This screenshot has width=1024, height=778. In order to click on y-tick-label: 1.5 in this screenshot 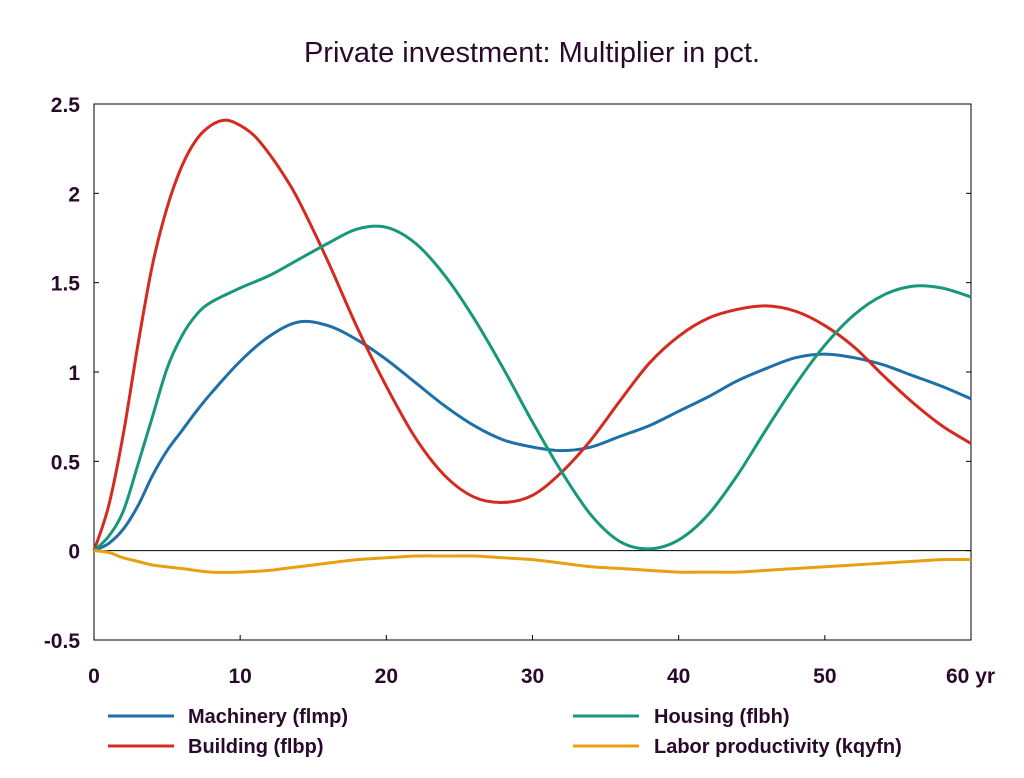, I will do `click(66, 284)`.